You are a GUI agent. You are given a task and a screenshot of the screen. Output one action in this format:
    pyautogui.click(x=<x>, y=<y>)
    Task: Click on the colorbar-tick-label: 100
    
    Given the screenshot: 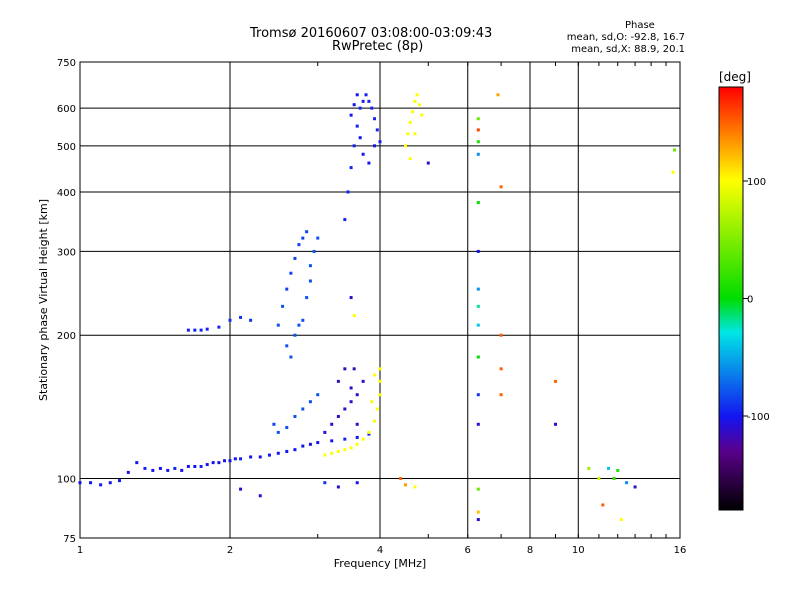 What is the action you would take?
    pyautogui.click(x=756, y=182)
    